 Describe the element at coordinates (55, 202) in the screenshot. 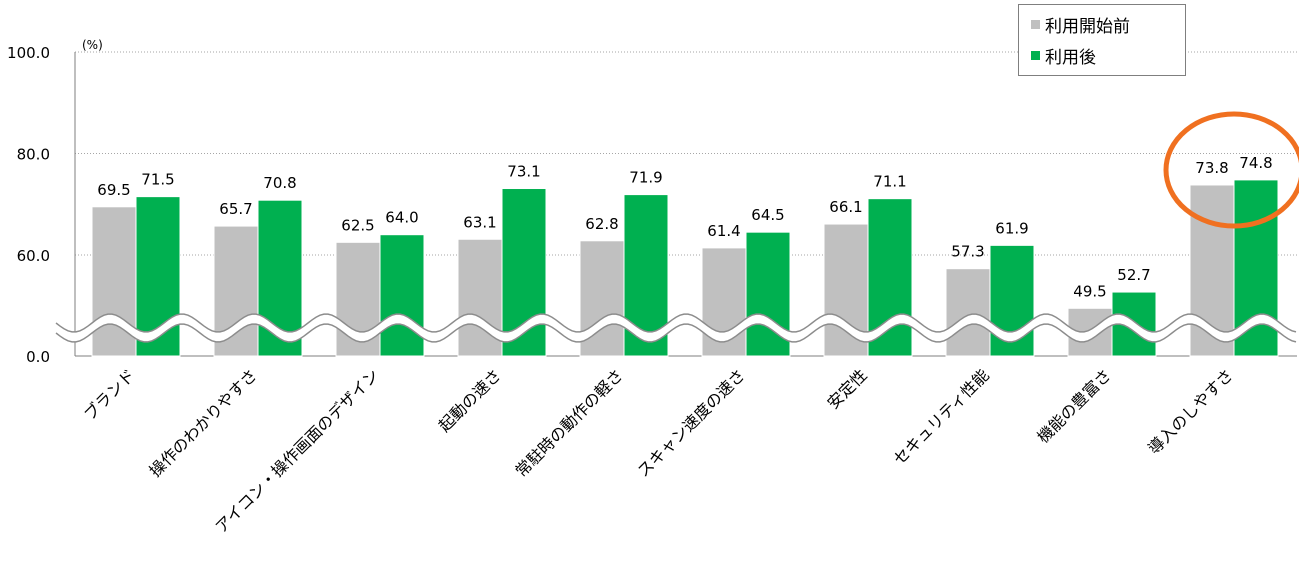

I see `y-axis: 100.0 80.0 60.0 0.0 (%)` at that location.